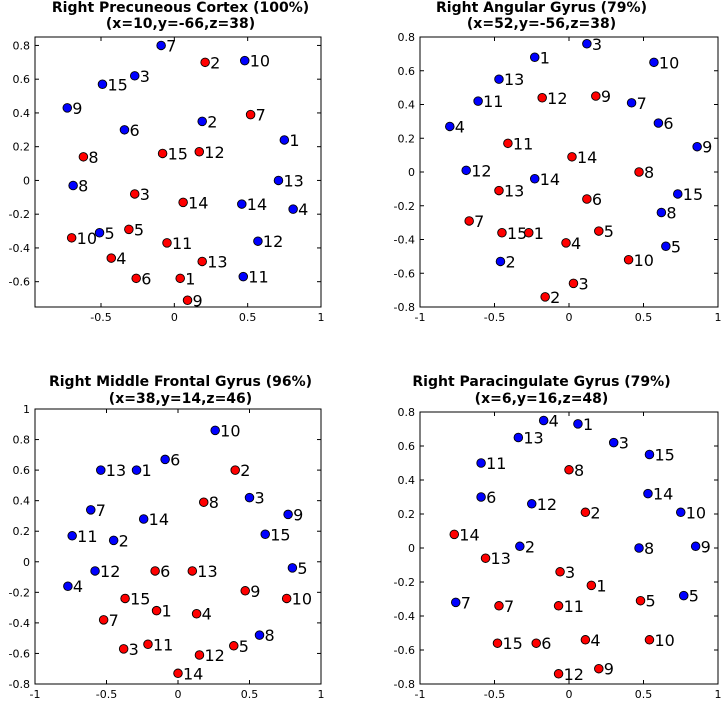 The image size is (722, 701). Describe the element at coordinates (404, 273) in the screenshot. I see `y-tick-label: -0.6` at that location.